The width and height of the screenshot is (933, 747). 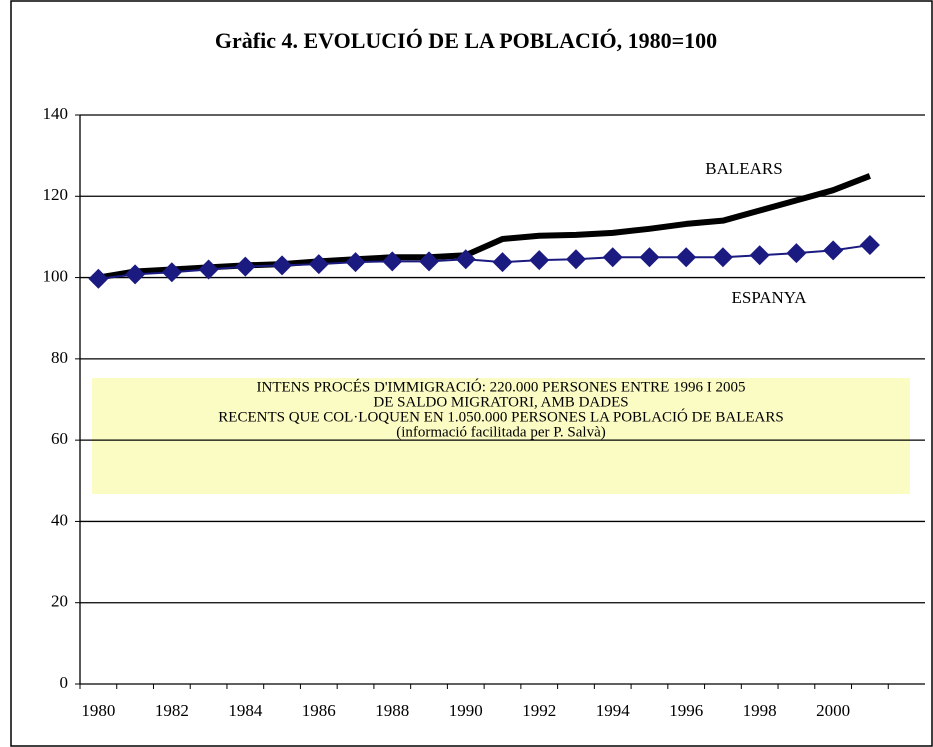 What do you see at coordinates (833, 710) in the screenshot?
I see `x-tick-label: 2000` at bounding box center [833, 710].